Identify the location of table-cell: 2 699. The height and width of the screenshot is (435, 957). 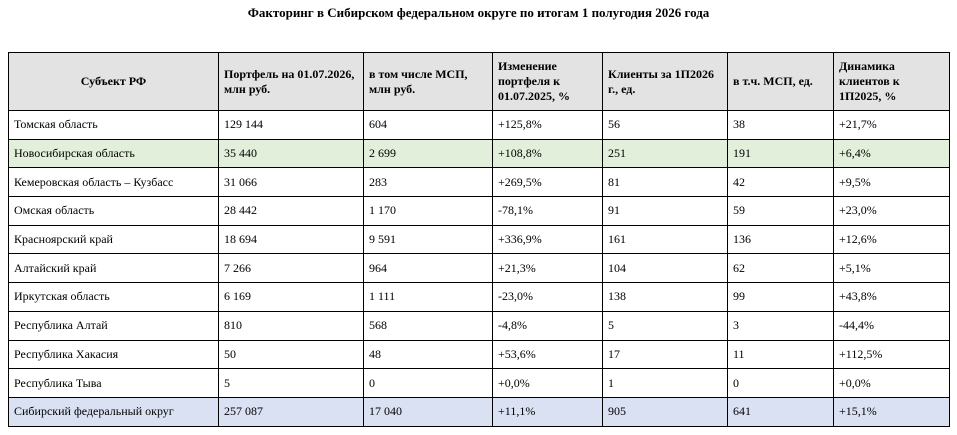
(428, 153).